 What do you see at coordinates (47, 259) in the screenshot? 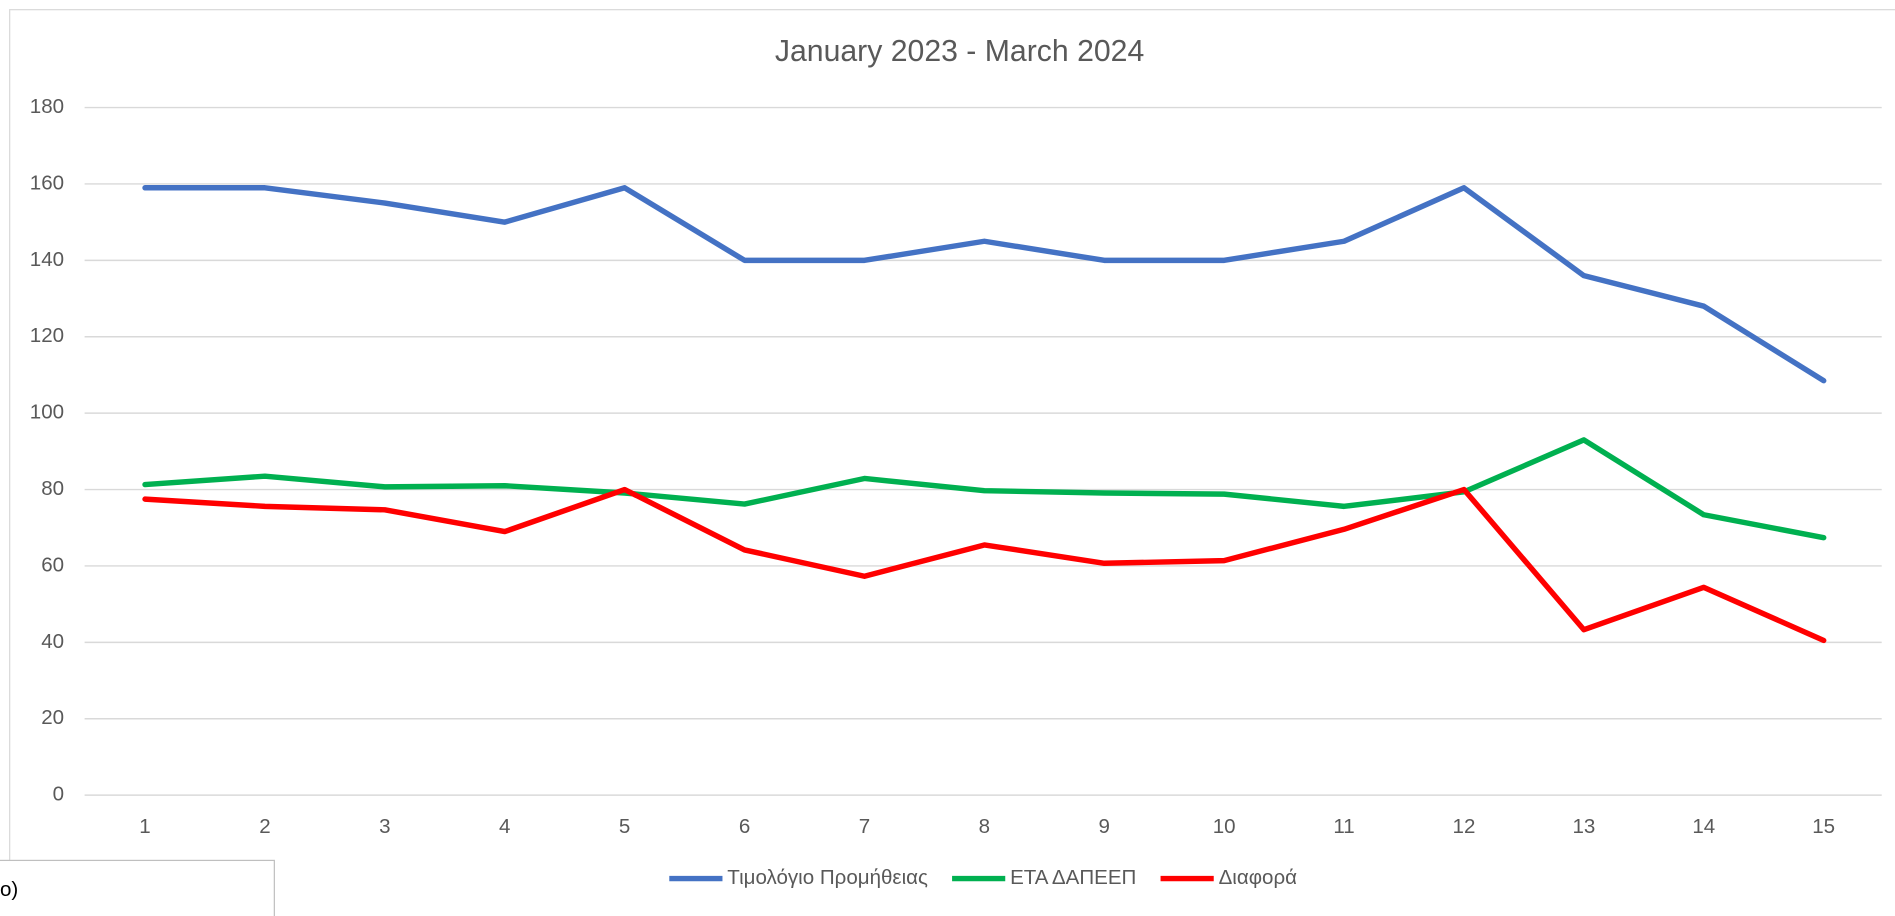
I see `y-tick-label: 140` at bounding box center [47, 259].